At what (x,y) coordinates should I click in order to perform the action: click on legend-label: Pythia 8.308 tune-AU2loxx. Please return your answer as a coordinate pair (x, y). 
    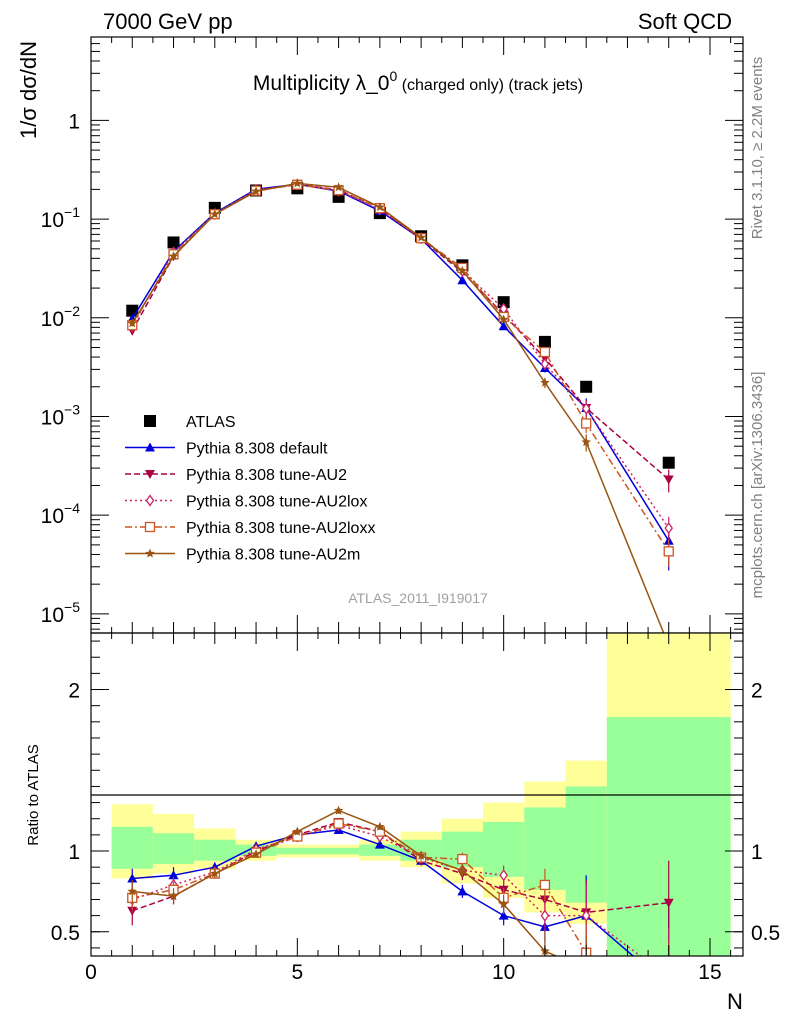
    Looking at the image, I should click on (280, 528).